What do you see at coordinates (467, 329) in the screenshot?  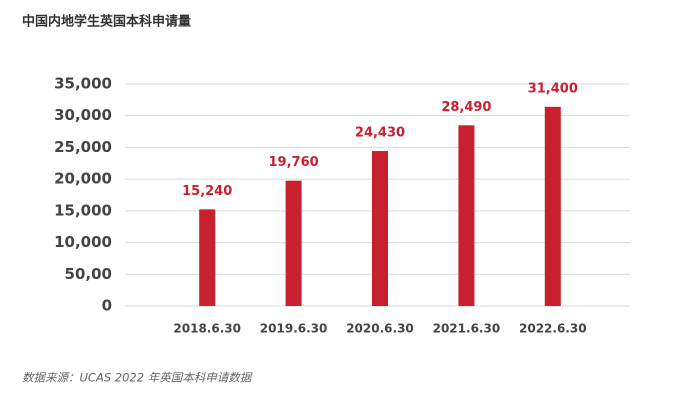 I see `x-tick-label: 2021.6.30` at bounding box center [467, 329].